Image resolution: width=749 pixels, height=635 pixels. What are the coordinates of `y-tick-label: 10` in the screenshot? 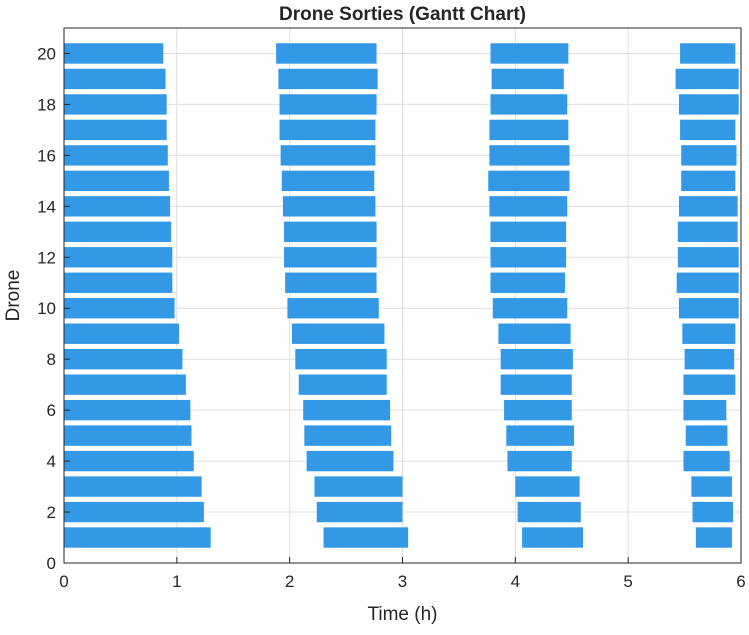 It's located at (46, 308).